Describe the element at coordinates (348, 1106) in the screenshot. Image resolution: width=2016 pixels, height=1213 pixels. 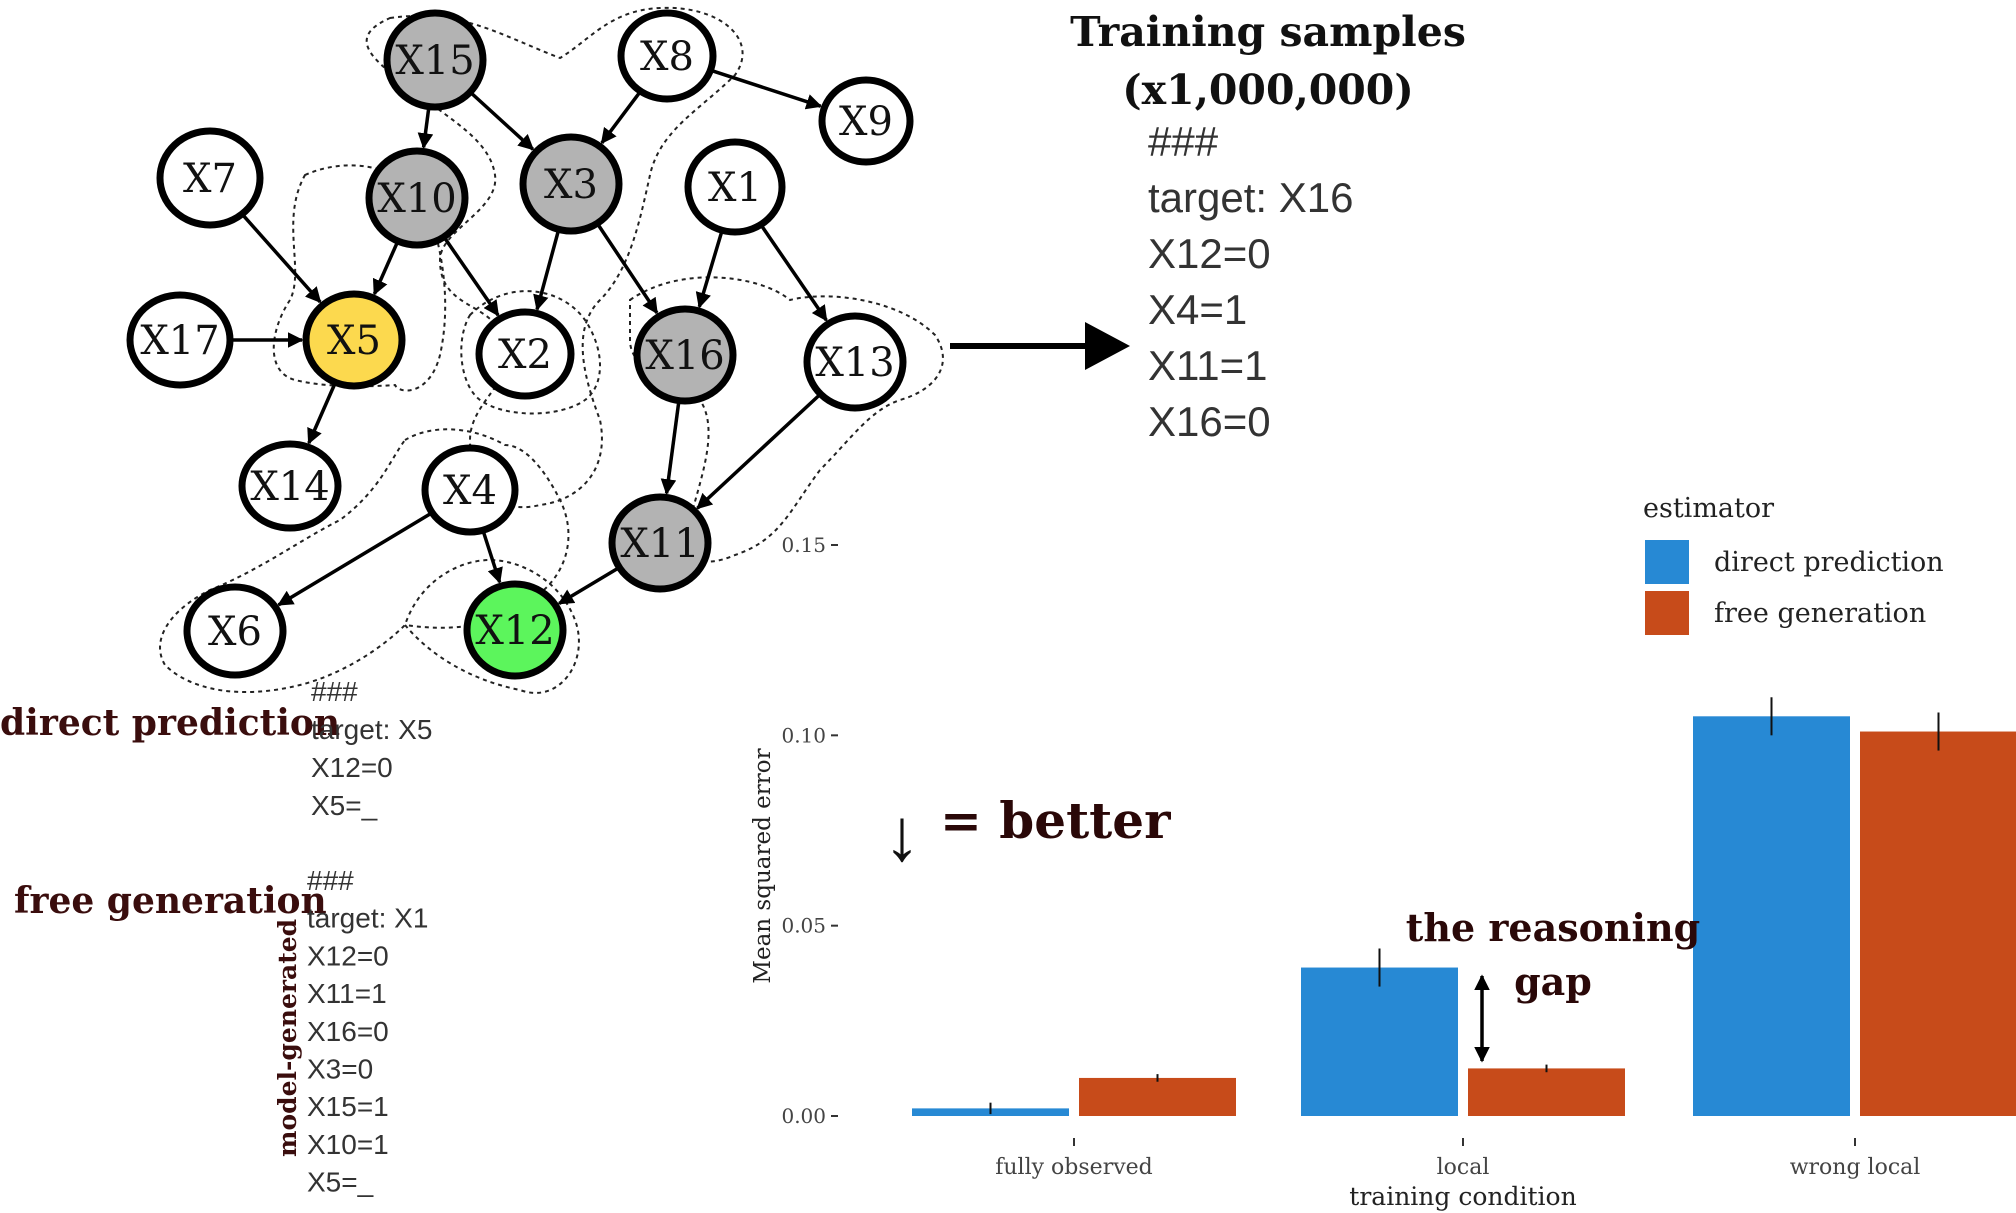
I see `free-generation-line: X15=1` at that location.